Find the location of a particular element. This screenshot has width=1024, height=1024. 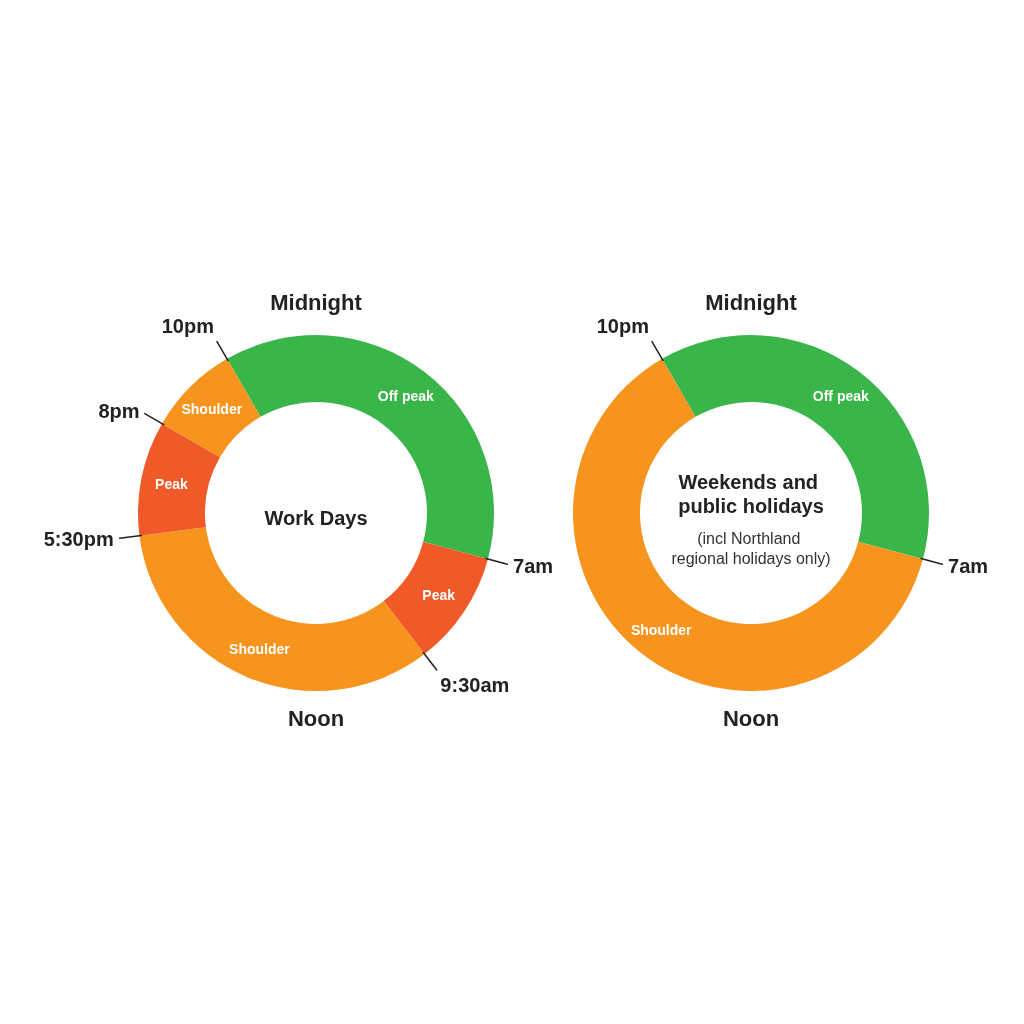

text: 5:30pm is located at coordinates (78, 538).